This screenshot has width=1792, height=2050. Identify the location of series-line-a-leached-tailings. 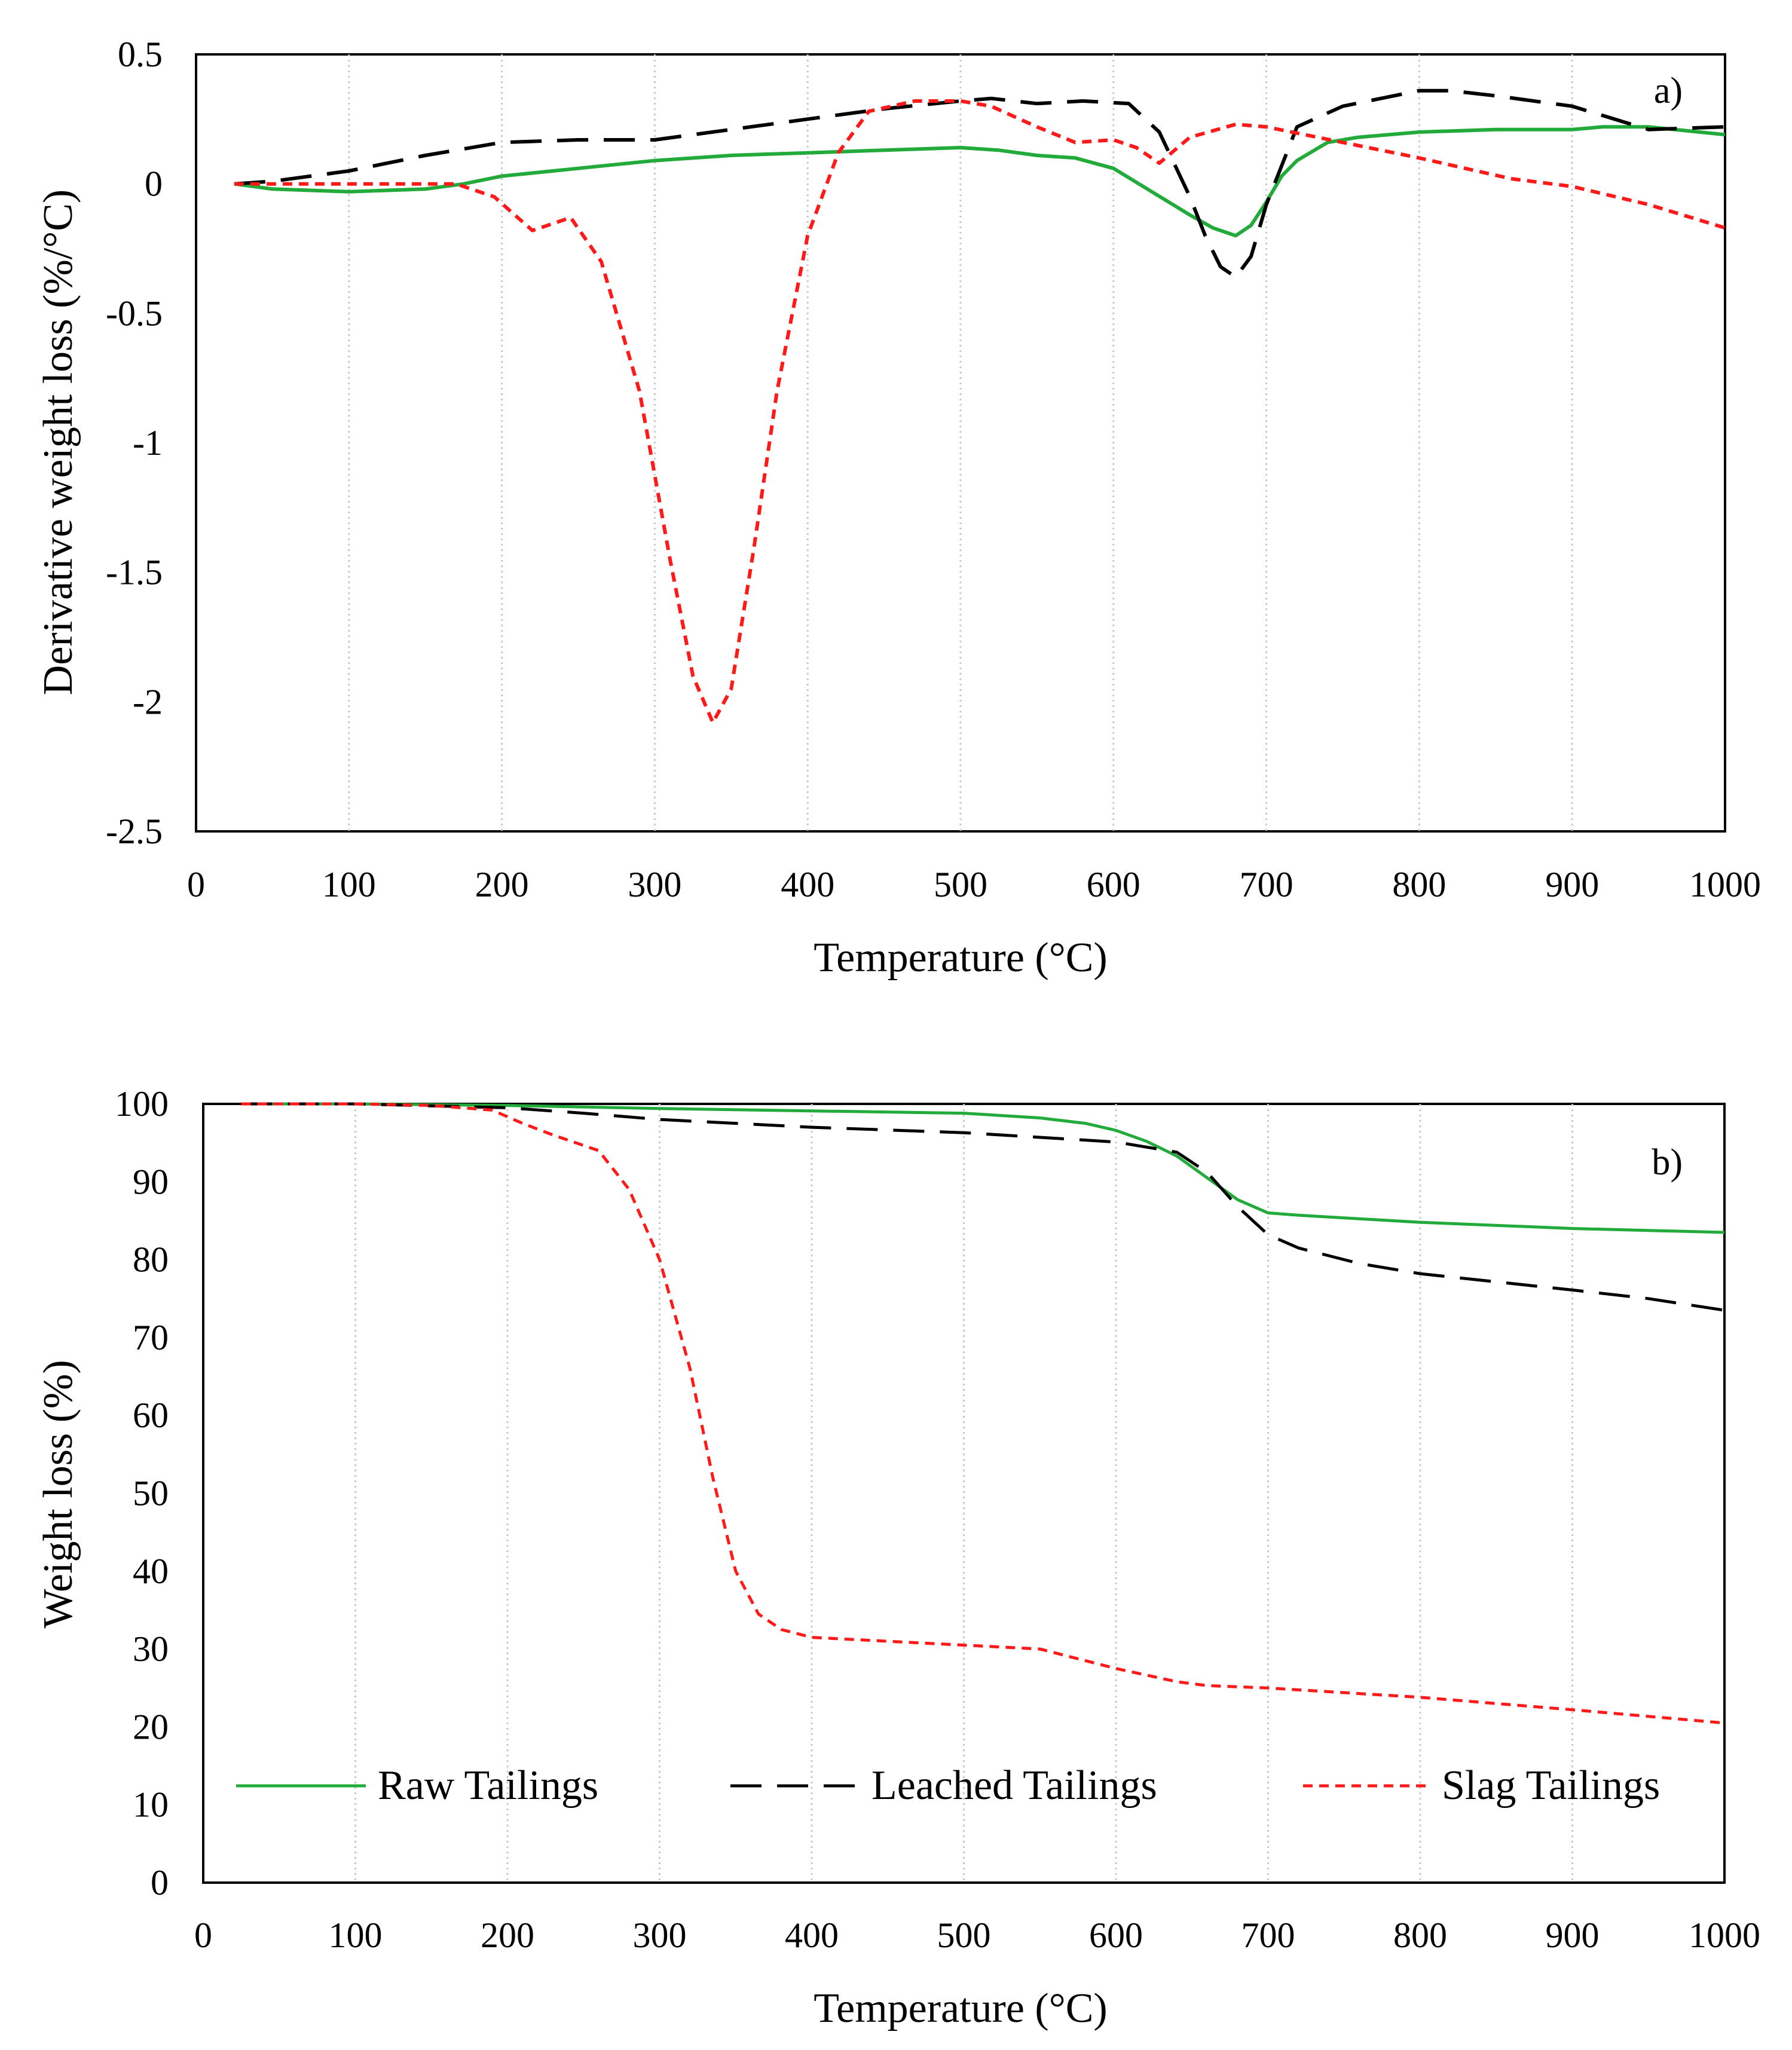
(980, 183).